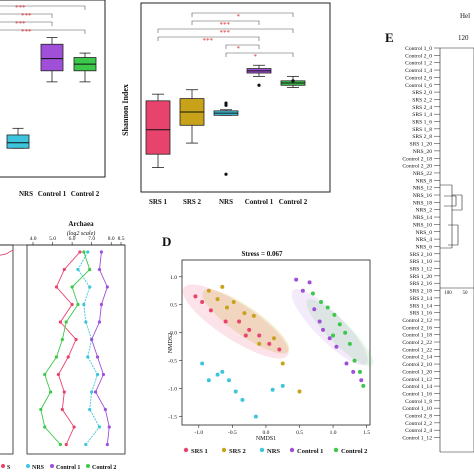  I want to click on e-leaf-label-44: Control 1_20, so click(417, 372).